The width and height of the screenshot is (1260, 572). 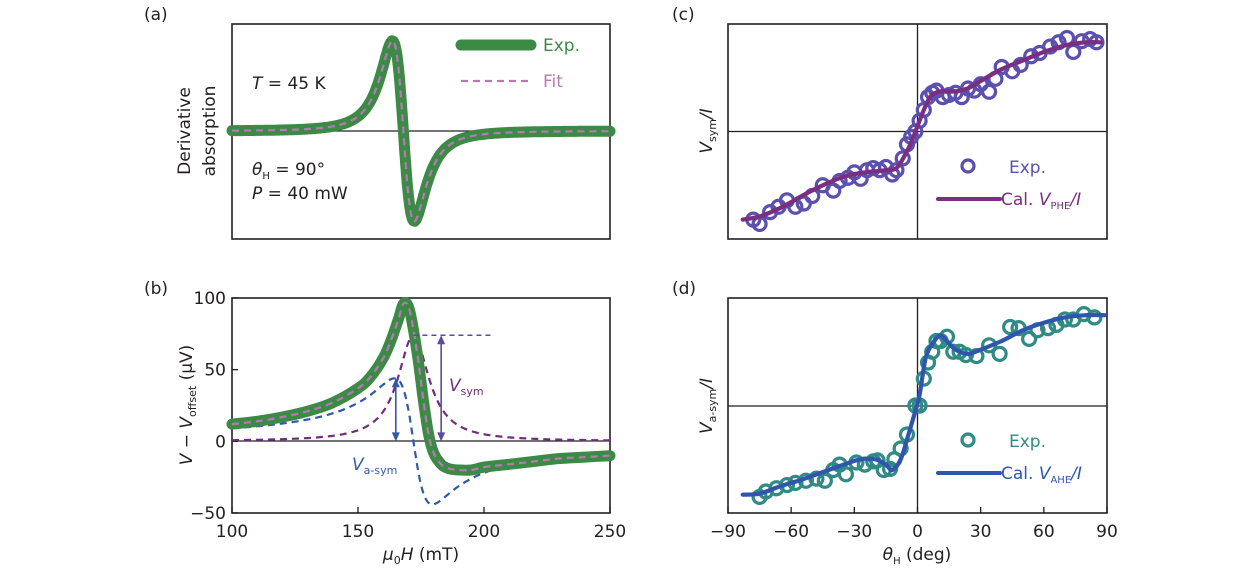 I want to click on x-tick-label: 60, so click(x=1044, y=532).